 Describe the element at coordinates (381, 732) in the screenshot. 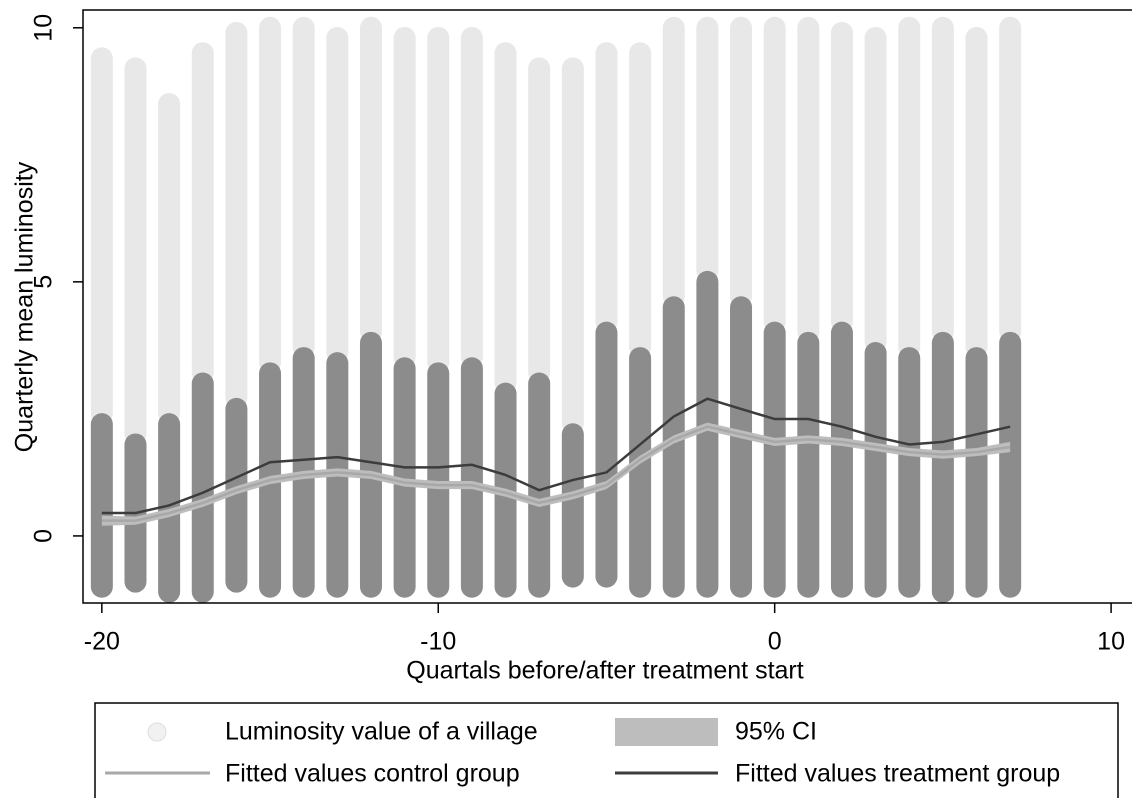

I see `legend-label: Luminosity value of a village` at that location.